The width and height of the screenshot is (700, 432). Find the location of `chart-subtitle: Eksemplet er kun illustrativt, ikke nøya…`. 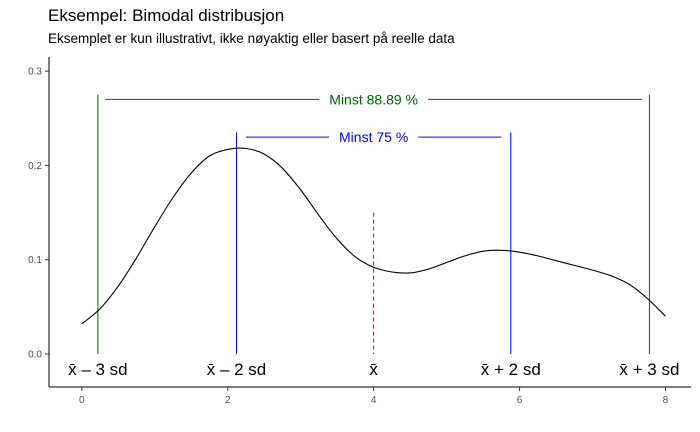

chart-subtitle: Eksemplet er kun illustrativt, ikke nøya… is located at coordinates (251, 38).